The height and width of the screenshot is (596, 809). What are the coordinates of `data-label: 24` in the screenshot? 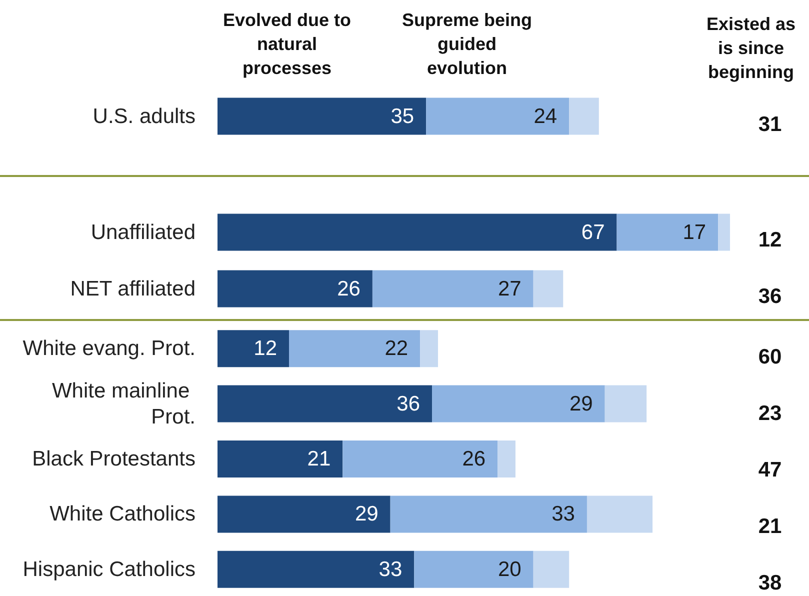 It's located at (546, 116).